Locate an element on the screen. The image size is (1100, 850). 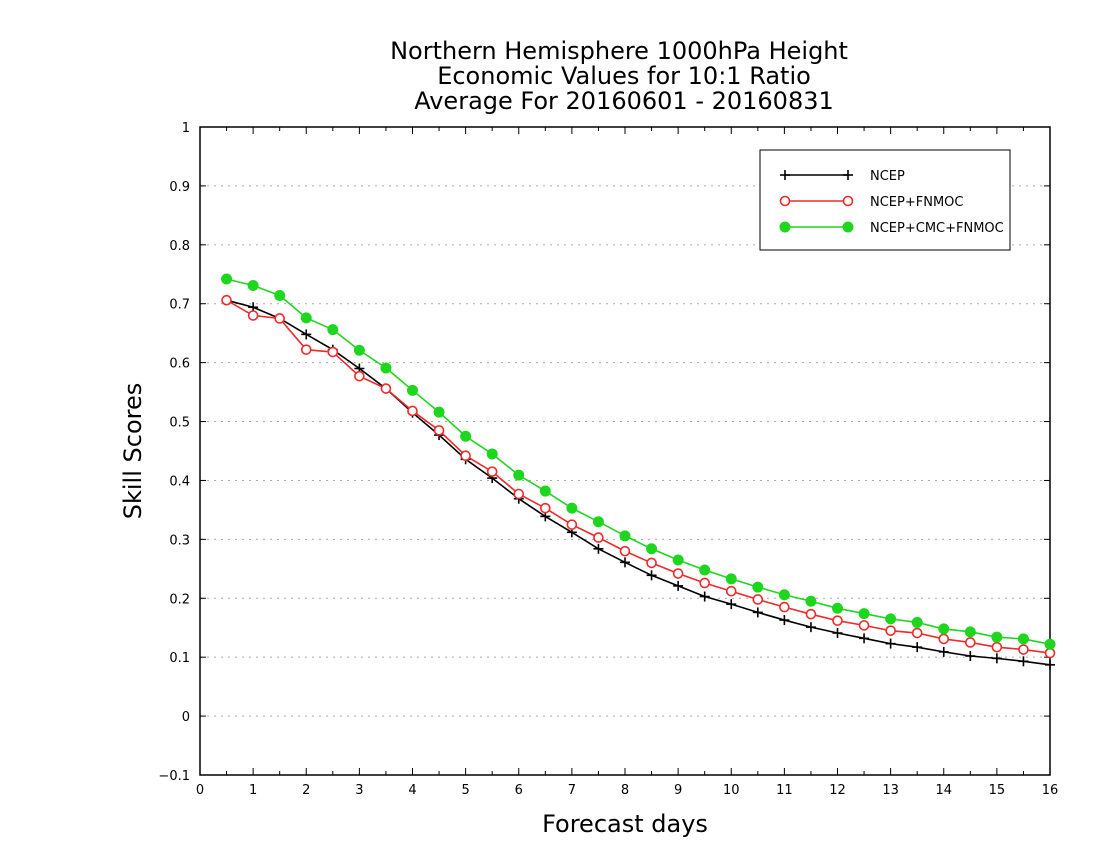
legend-box is located at coordinates (885, 200).